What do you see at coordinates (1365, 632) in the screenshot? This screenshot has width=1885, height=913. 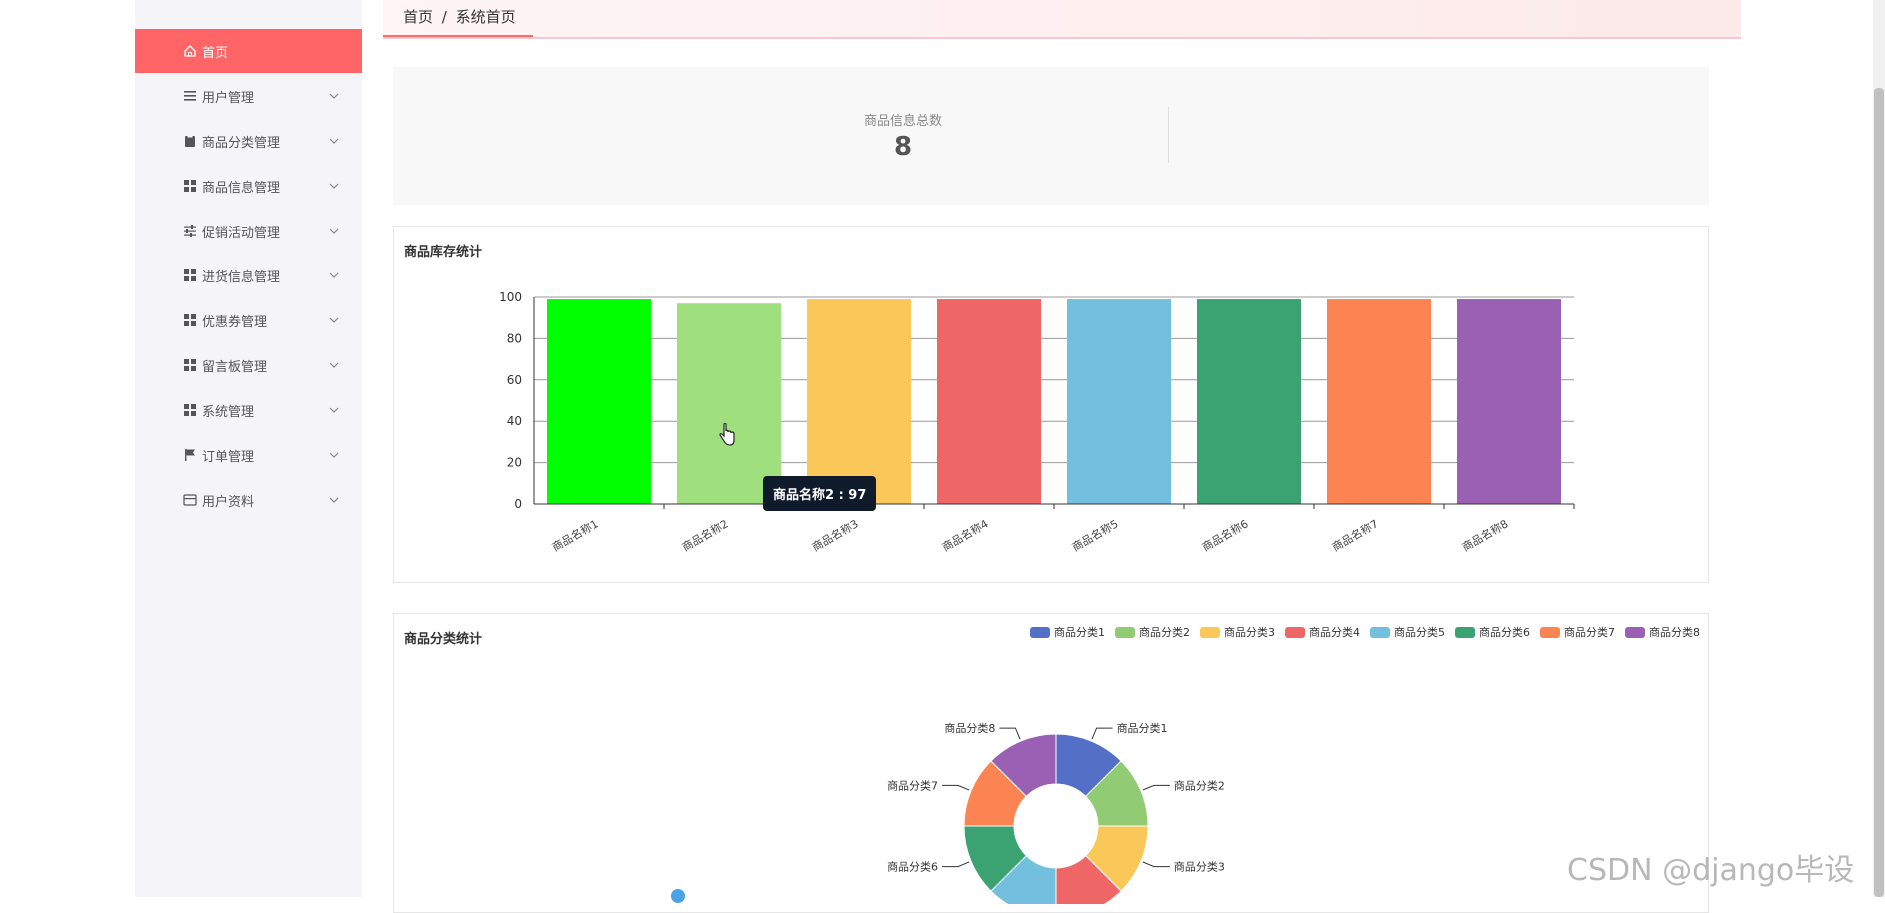 I see `pie-legend: 商品分类1 商品分类2 商品分类3 商品分类4 商品分类5 商品分类6 商品分类7 商品分类8` at bounding box center [1365, 632].